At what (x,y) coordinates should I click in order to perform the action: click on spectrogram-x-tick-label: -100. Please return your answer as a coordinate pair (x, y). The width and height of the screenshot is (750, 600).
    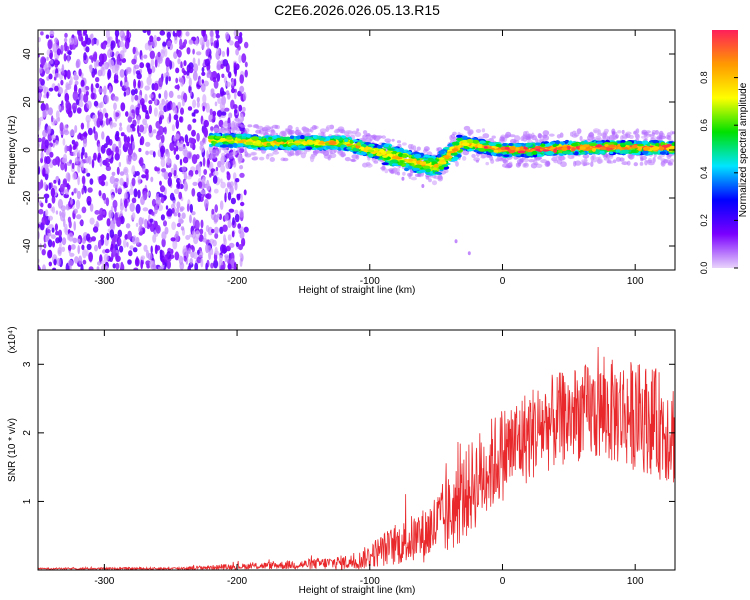
    Looking at the image, I should click on (370, 281).